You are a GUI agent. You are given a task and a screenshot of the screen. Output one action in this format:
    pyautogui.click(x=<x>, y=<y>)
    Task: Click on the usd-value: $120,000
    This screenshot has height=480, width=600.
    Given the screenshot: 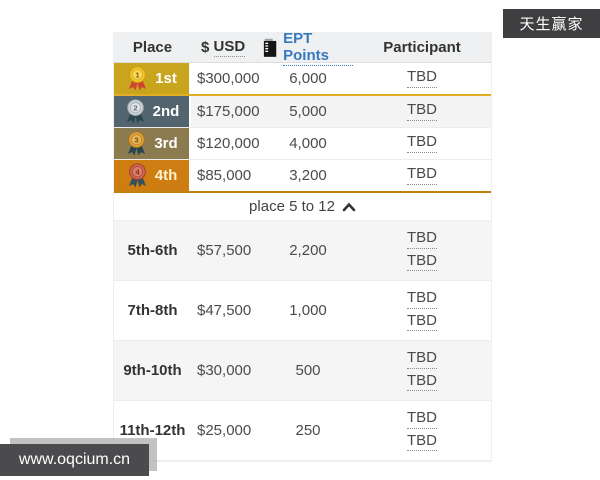 What is the action you would take?
    pyautogui.click(x=228, y=143)
    